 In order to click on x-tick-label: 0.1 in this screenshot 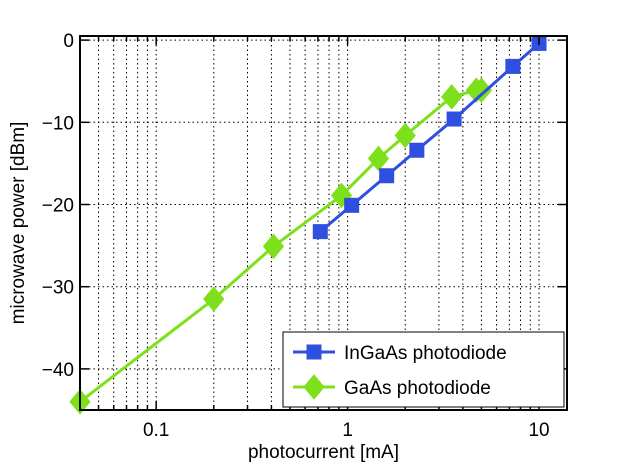, I will do `click(156, 430)`.